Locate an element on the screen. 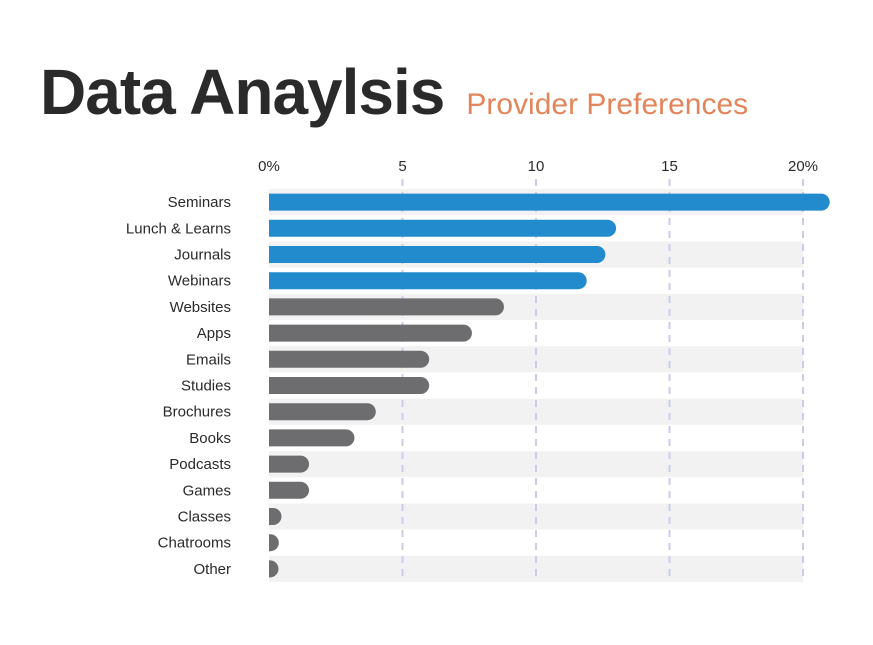 The width and height of the screenshot is (873, 645). category-label: Brochures is located at coordinates (197, 412).